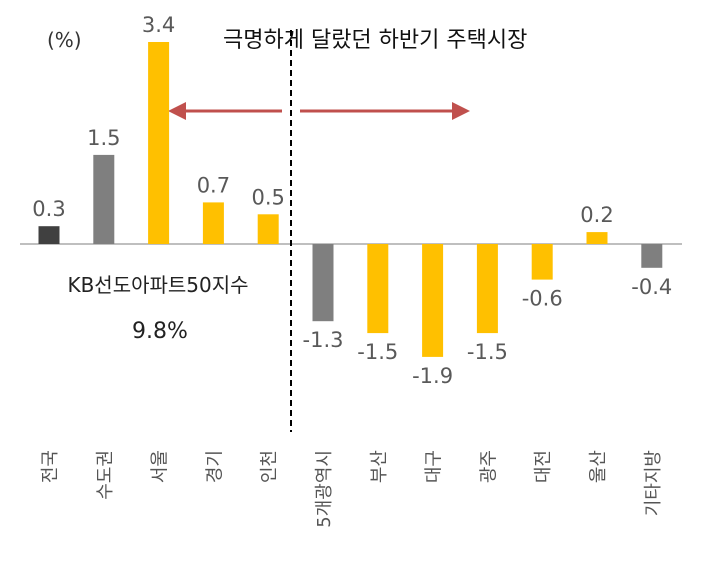 This screenshot has height=565, width=725. I want to click on value-label-8: -1.5, so click(487, 352).